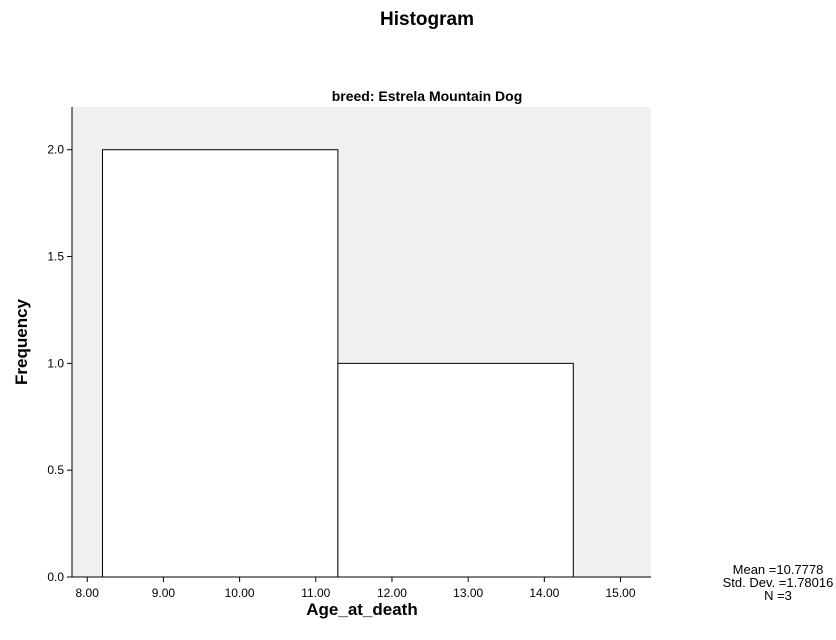  What do you see at coordinates (164, 593) in the screenshot?
I see `x-tick-label: 9.00` at bounding box center [164, 593].